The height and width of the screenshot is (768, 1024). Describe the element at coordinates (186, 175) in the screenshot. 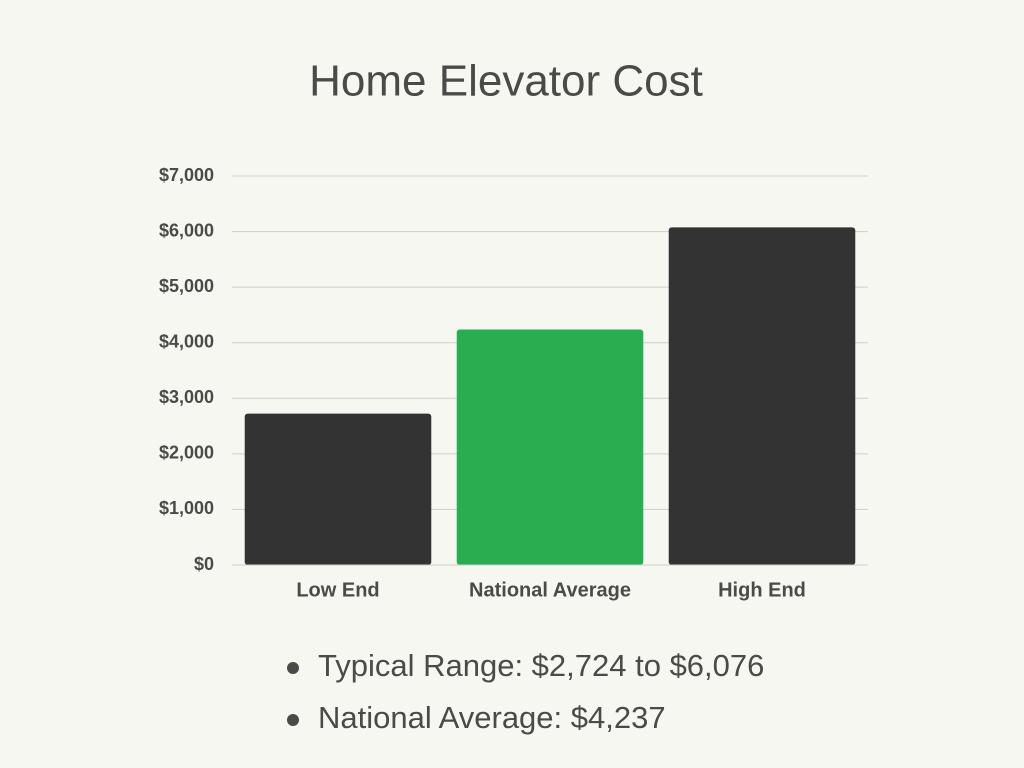

I see `y-tick-label: $7,000` at that location.